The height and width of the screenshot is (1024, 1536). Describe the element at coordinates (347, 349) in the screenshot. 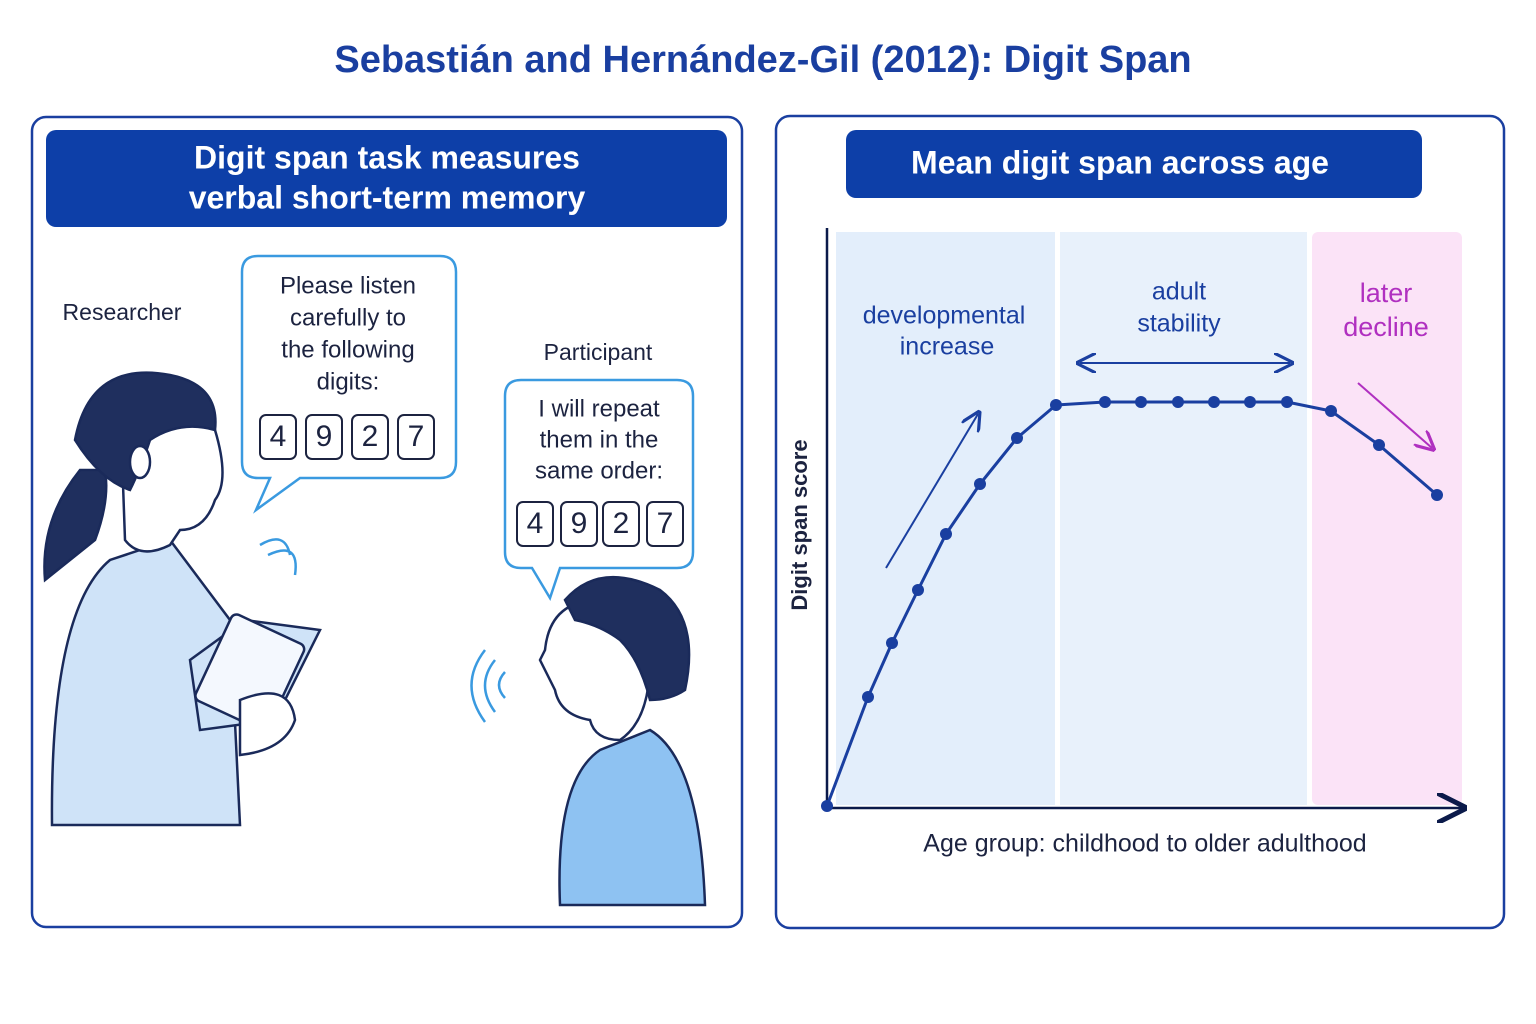

I see `bubble-text: the following` at that location.